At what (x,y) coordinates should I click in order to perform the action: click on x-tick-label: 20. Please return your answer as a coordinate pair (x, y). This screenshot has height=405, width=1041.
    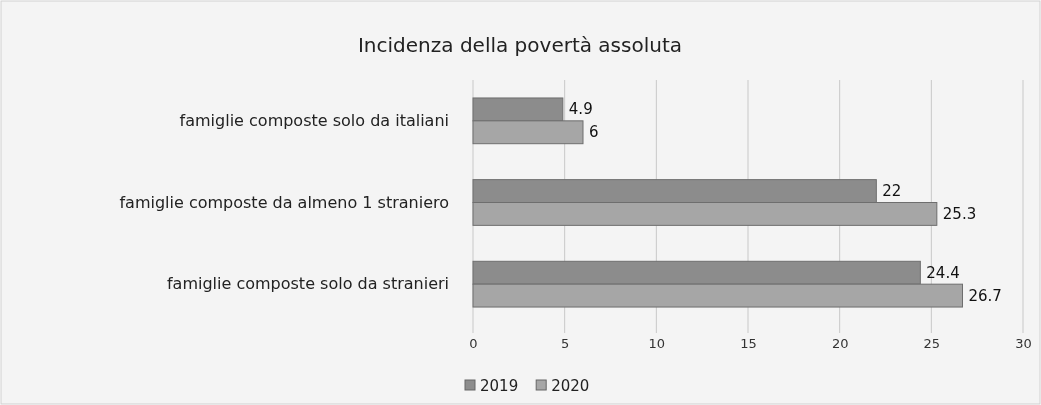
    Looking at the image, I should click on (840, 344).